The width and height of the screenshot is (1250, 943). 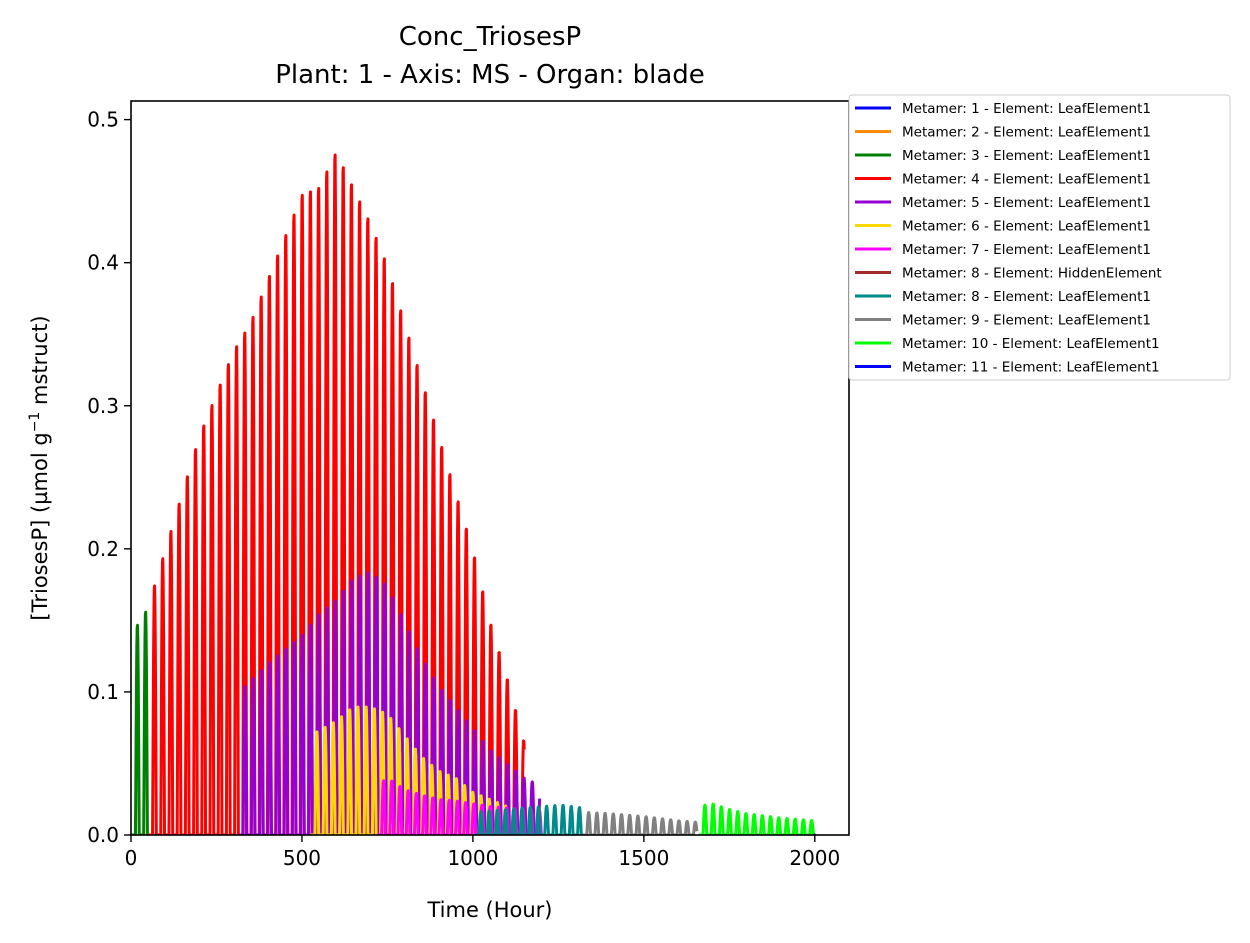 I want to click on y-tick-label: 0.2, so click(x=103, y=549).